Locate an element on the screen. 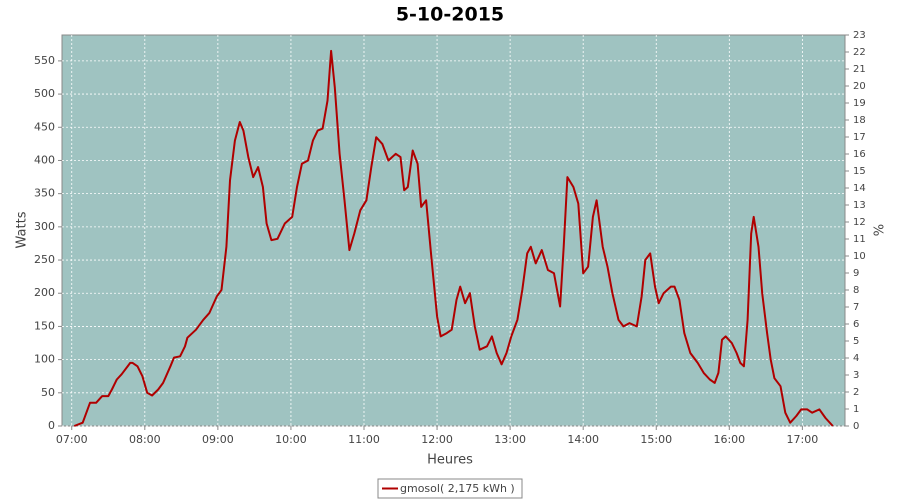 This screenshot has width=900, height=500. y-tick-label: 300 is located at coordinates (44, 226).